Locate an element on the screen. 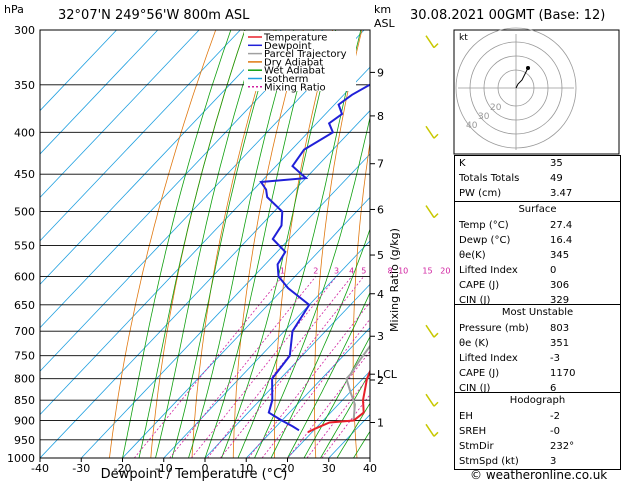  sreh-value: -0 is located at coordinates (555, 431).